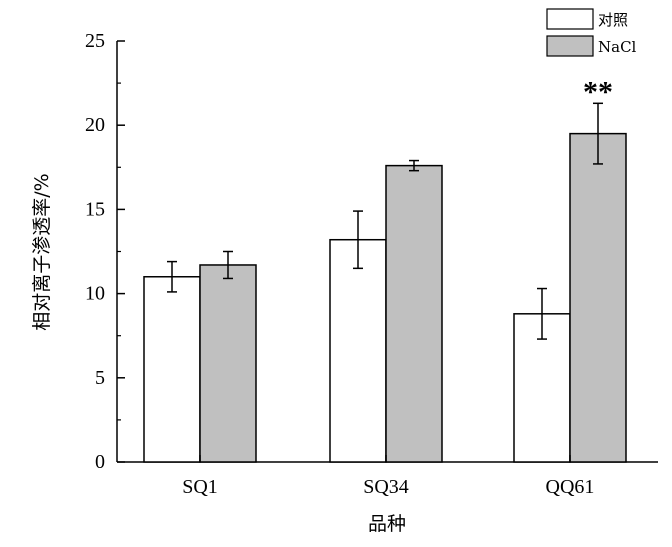 The width and height of the screenshot is (672, 547). What do you see at coordinates (591, 32) in the screenshot?
I see `legend: 对照 NaCl` at bounding box center [591, 32].